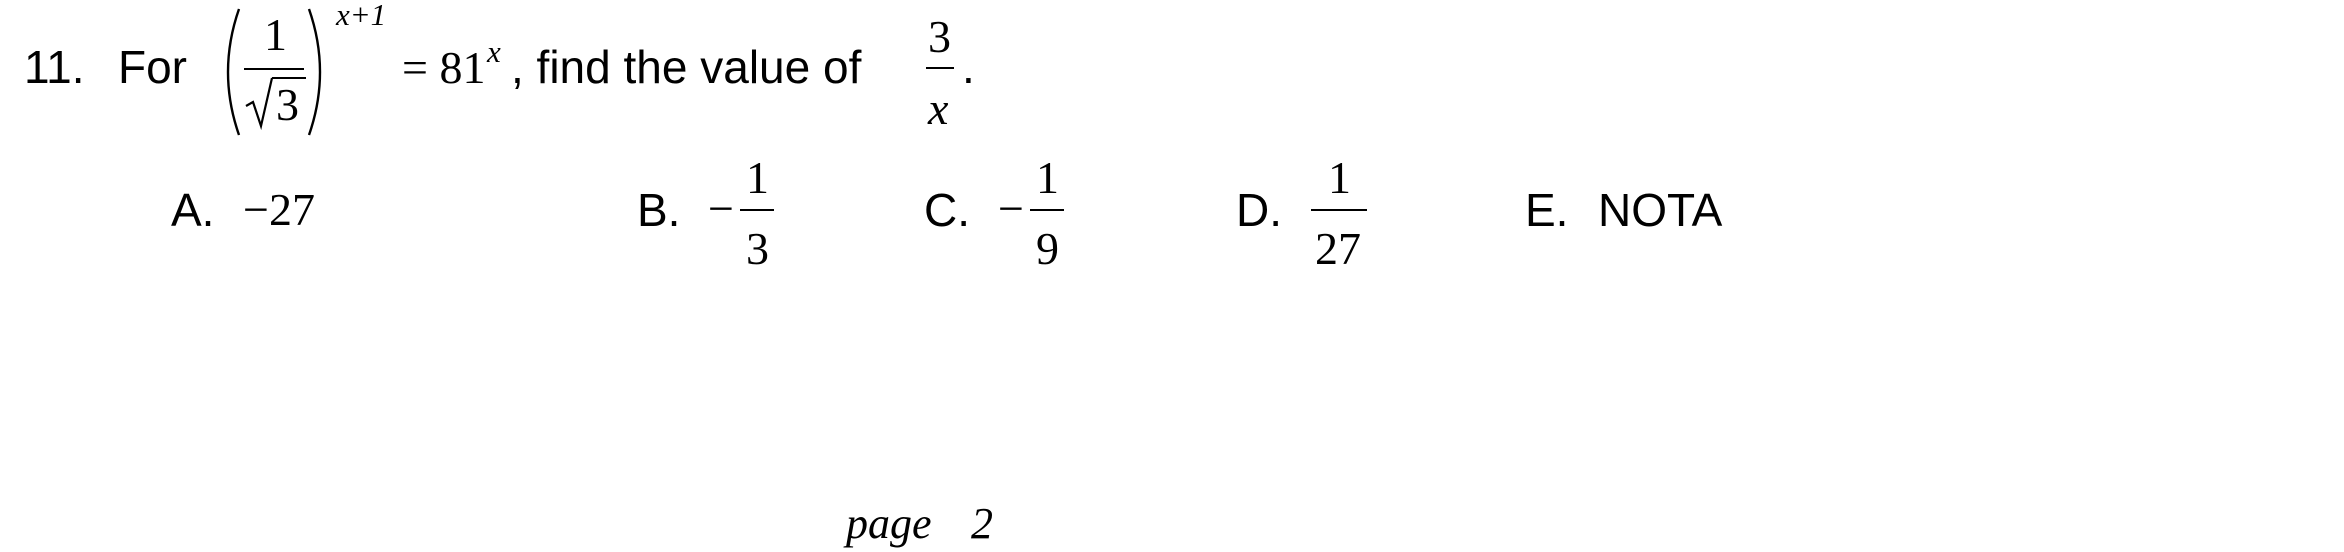  What do you see at coordinates (889, 523) in the screenshot?
I see `page-label: page` at bounding box center [889, 523].